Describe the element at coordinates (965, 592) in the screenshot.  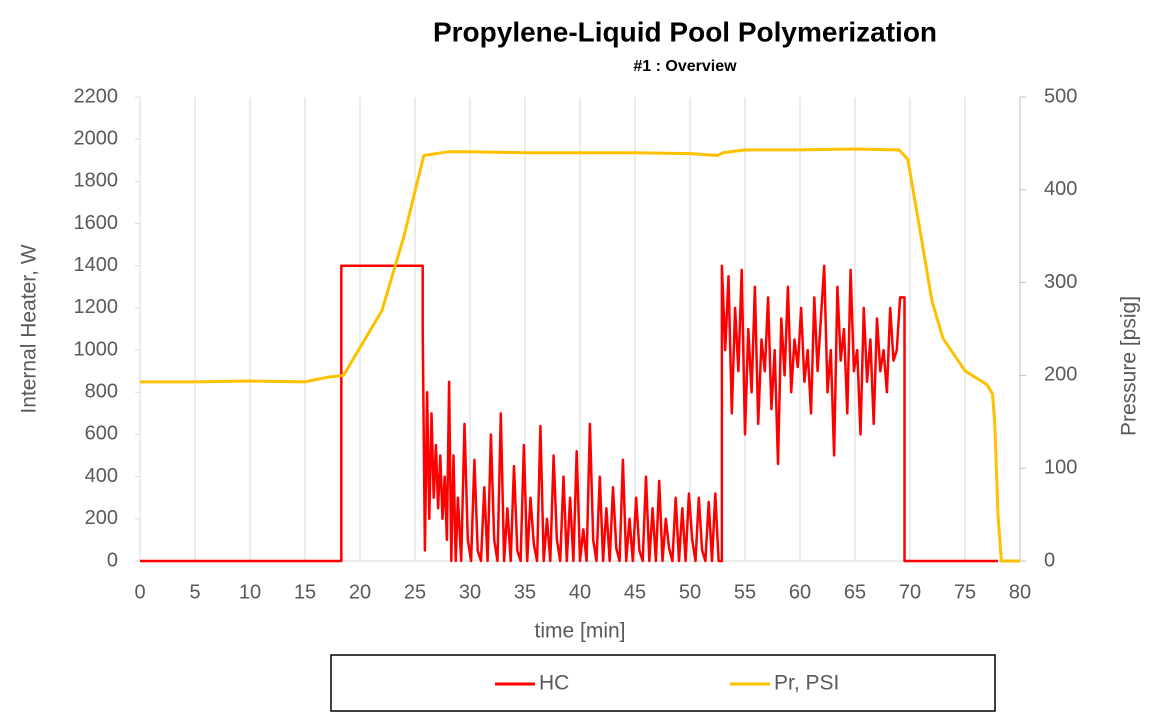
I see `x-tick-label: 75` at that location.